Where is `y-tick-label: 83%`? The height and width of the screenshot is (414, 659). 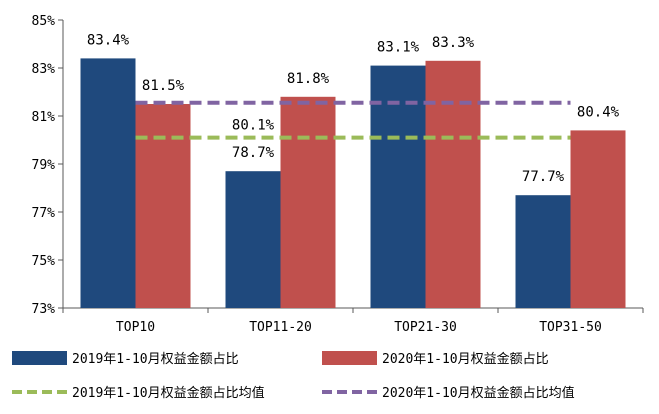 y-tick-label: 83% is located at coordinates (44, 69).